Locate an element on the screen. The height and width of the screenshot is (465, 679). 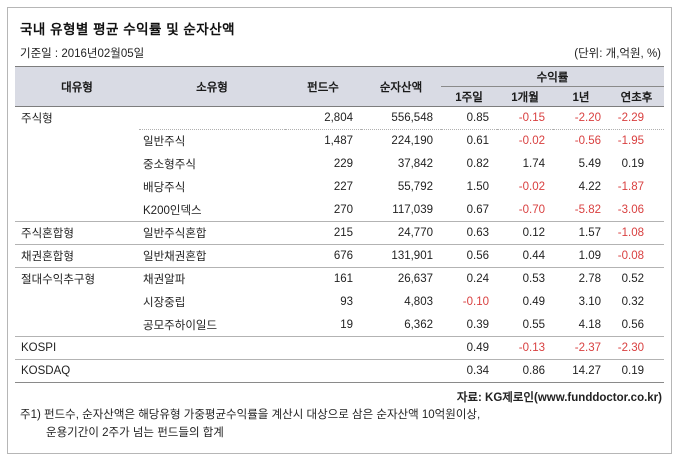
return-ytd-cell: -1.08 is located at coordinates (636, 233).